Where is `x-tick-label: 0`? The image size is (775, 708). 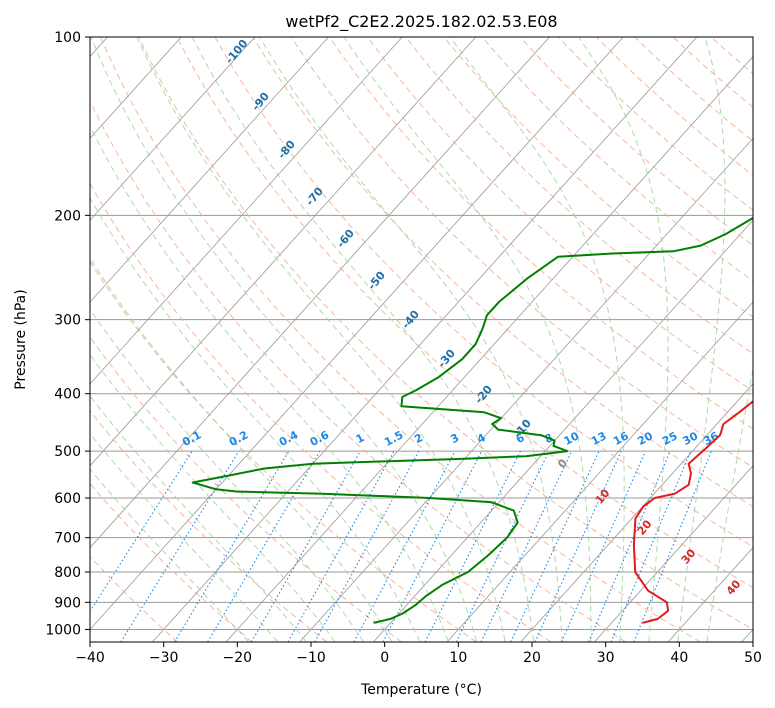
x-tick-label: 0 is located at coordinates (384, 658).